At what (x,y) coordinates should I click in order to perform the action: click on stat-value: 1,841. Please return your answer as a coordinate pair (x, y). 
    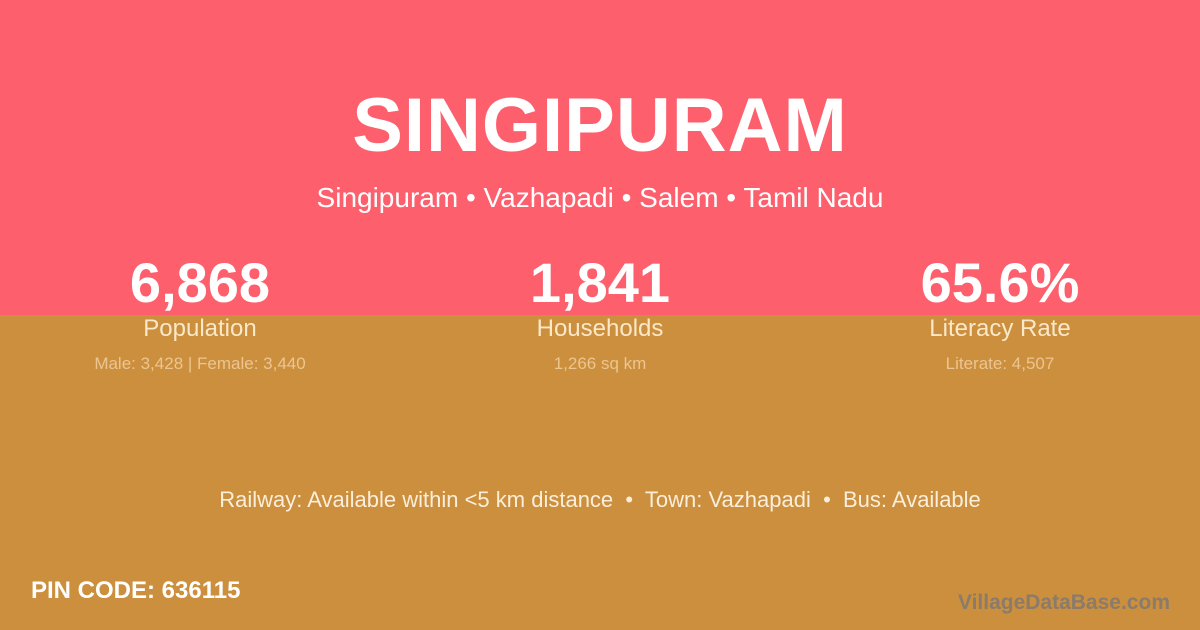
    Looking at the image, I should click on (600, 282).